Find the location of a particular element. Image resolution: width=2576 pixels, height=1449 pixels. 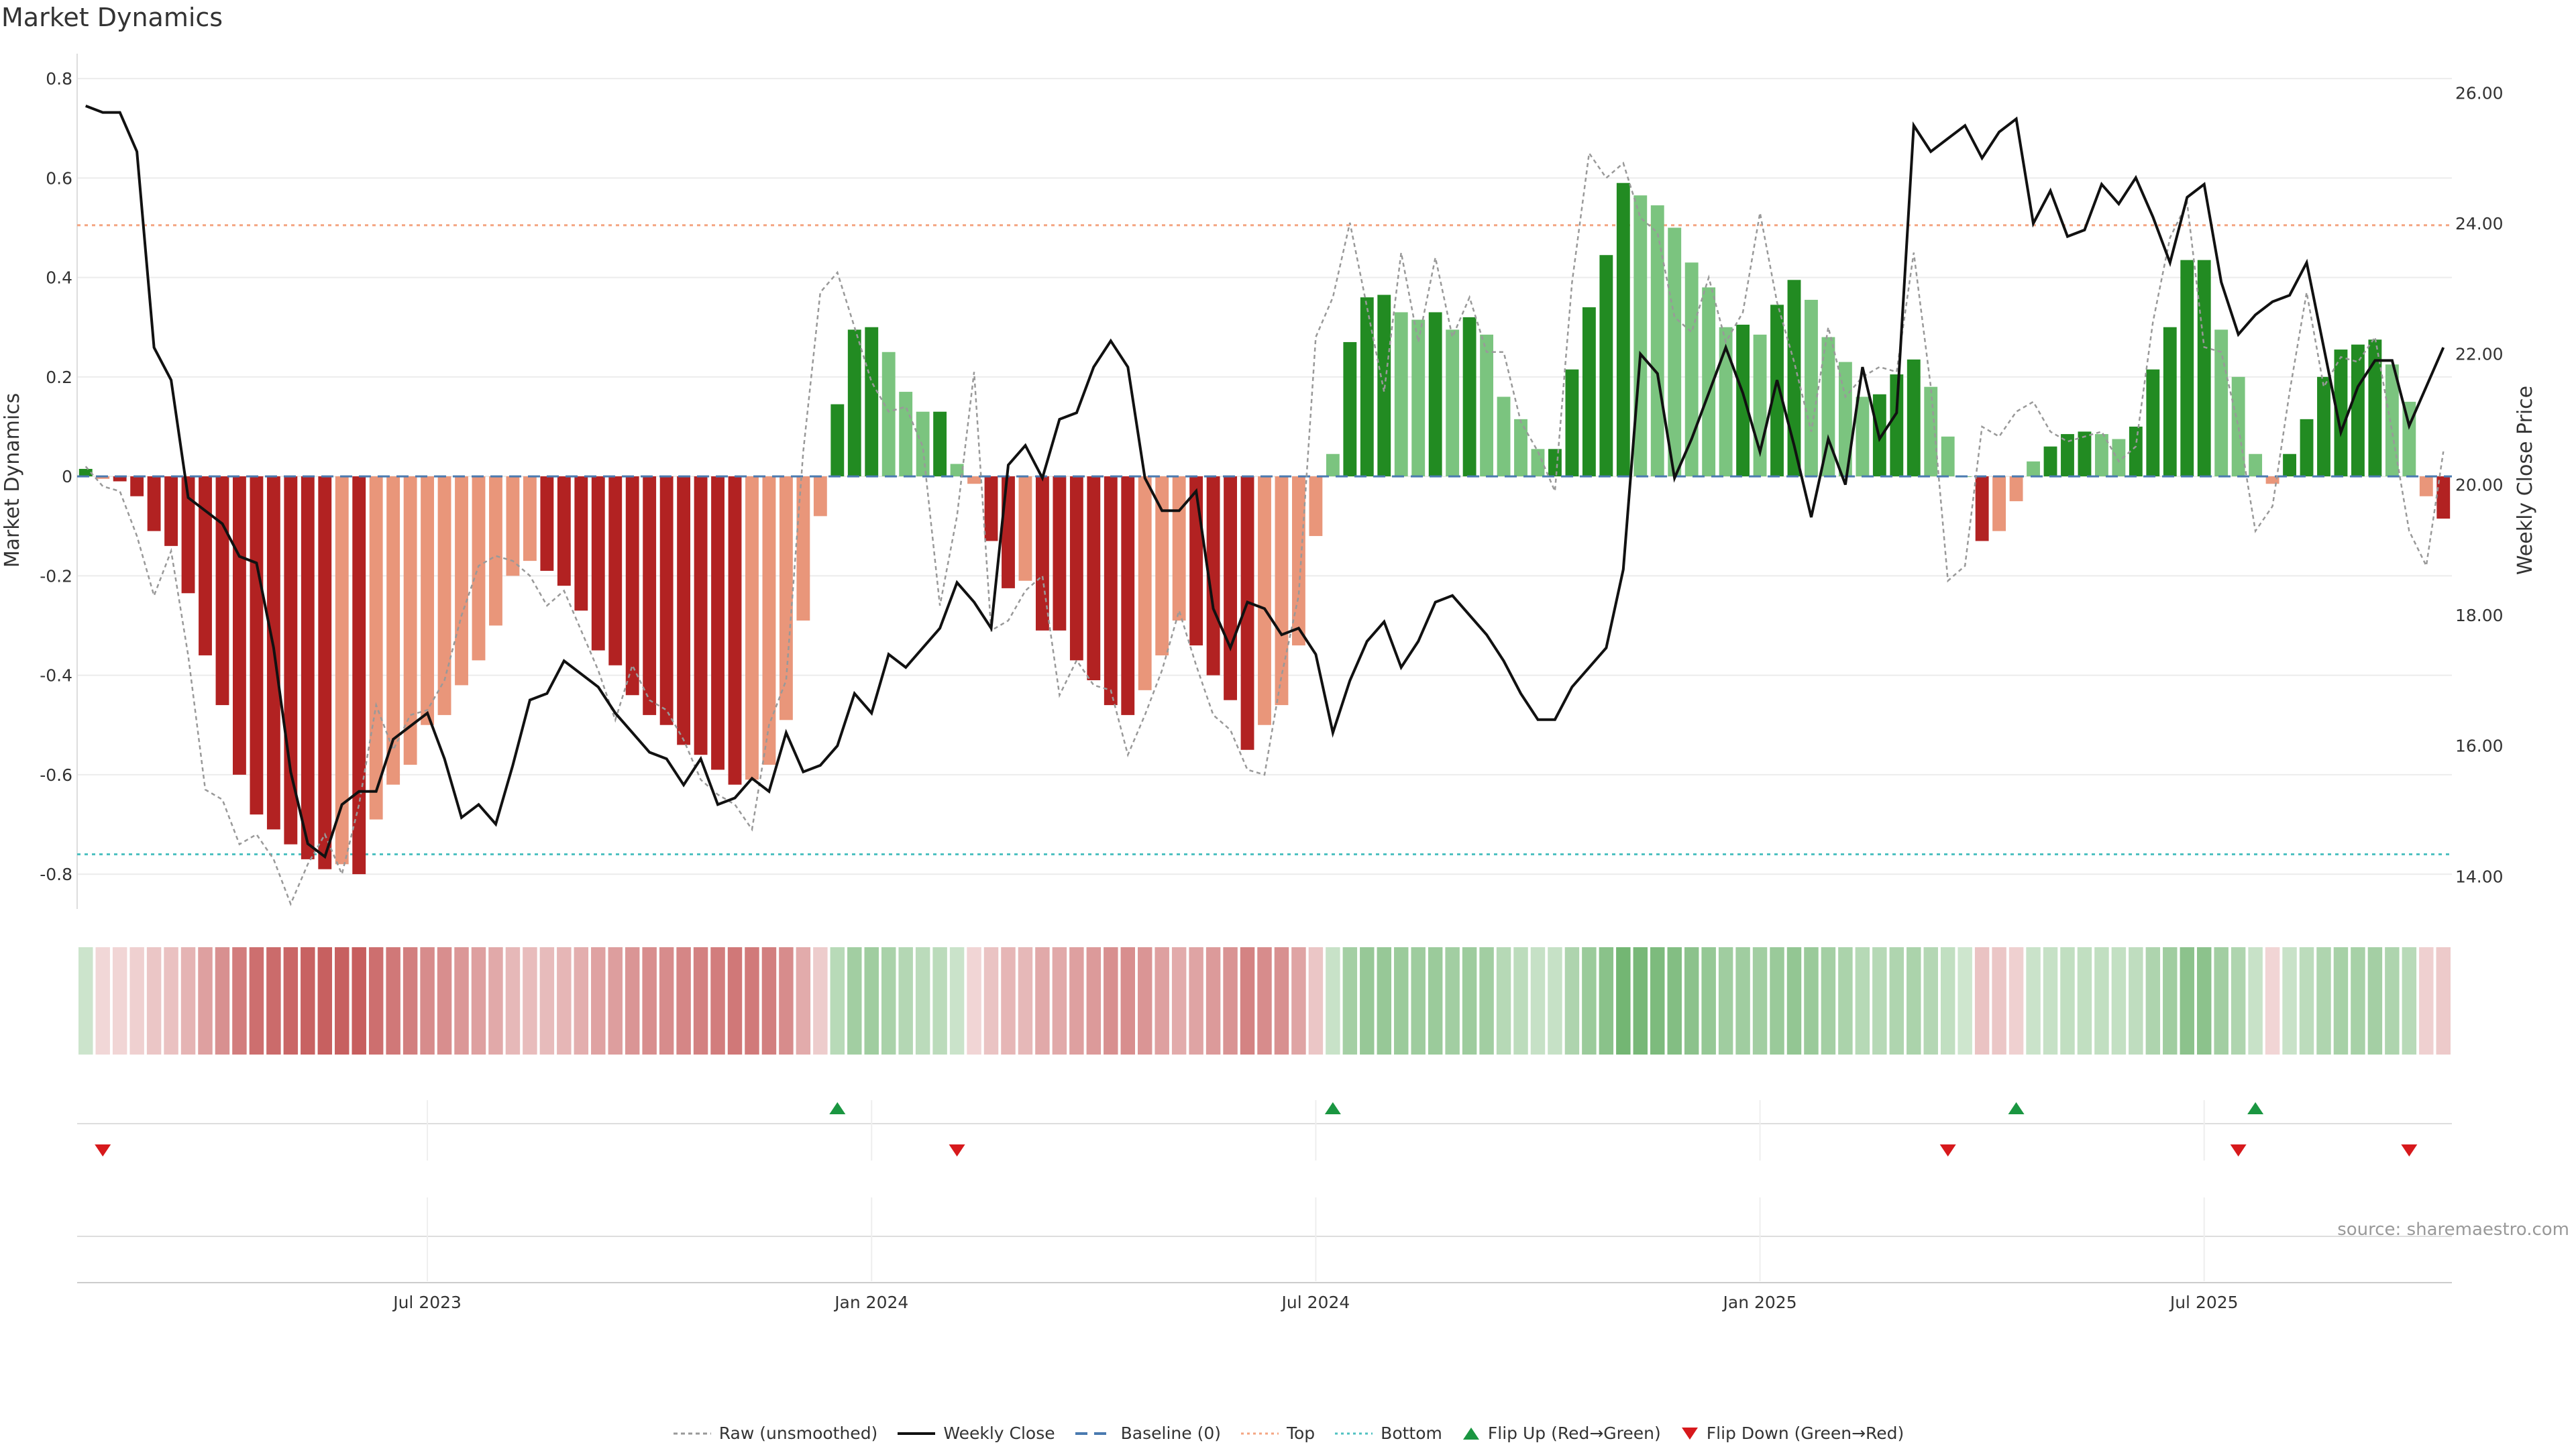

right-tick-label: 20.00 is located at coordinates (2479, 484).